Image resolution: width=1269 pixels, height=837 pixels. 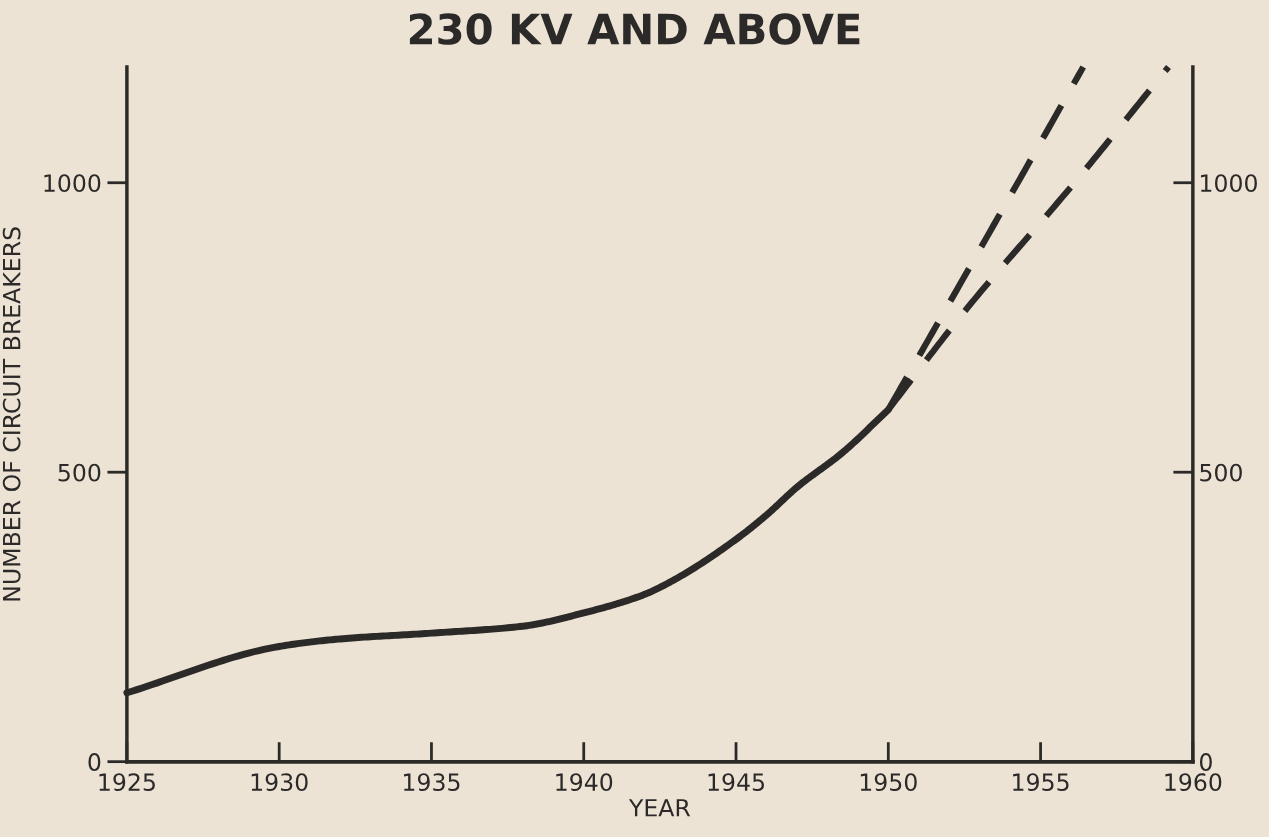 What do you see at coordinates (634, 29) in the screenshot?
I see `chart-title: 230 KV AND ABOVE` at bounding box center [634, 29].